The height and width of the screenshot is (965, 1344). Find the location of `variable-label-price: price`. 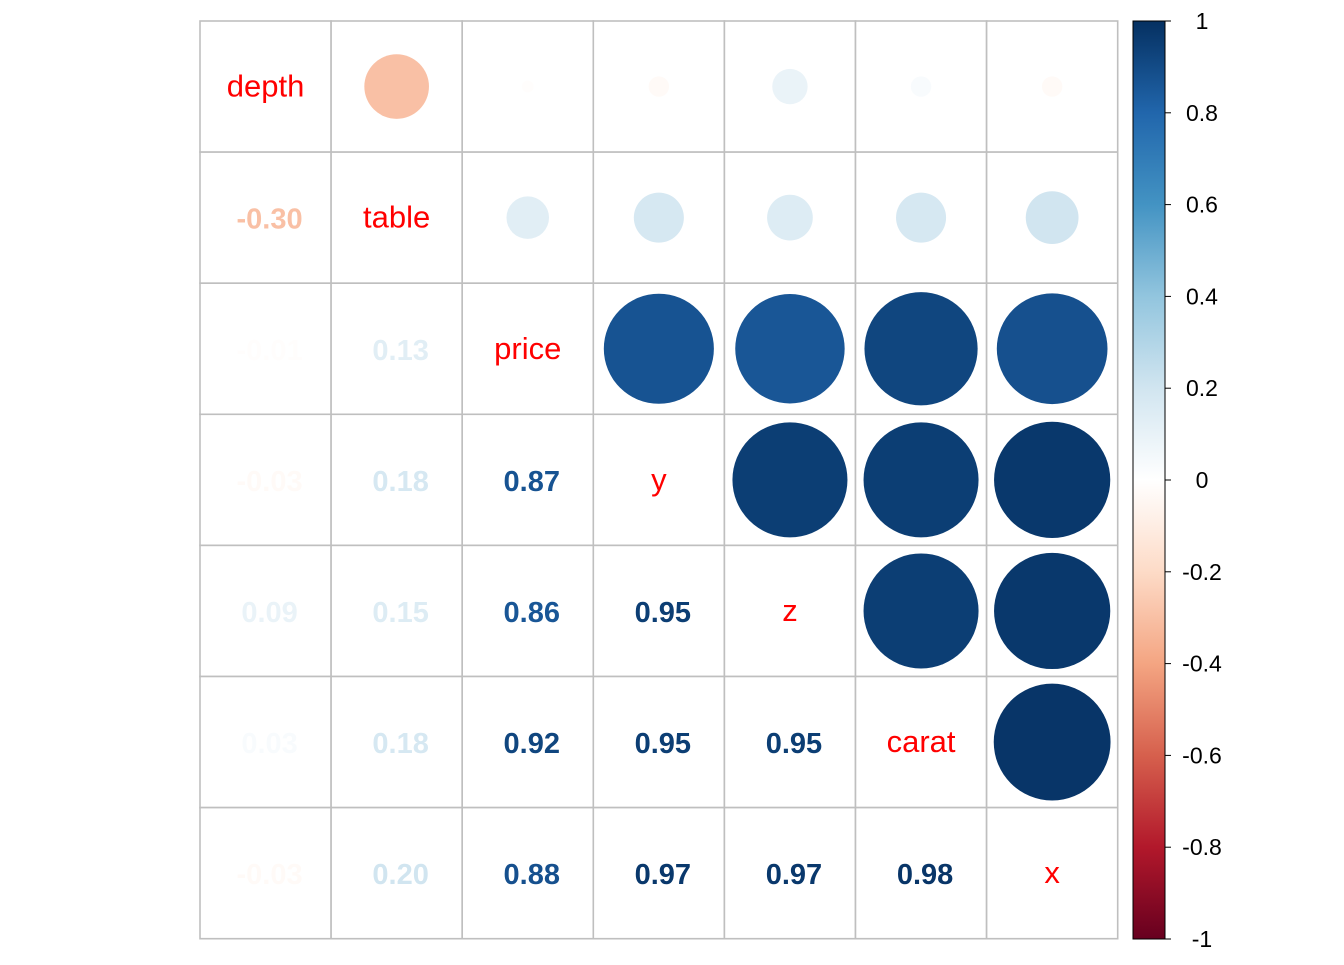

variable-label-price: price is located at coordinates (527, 348).